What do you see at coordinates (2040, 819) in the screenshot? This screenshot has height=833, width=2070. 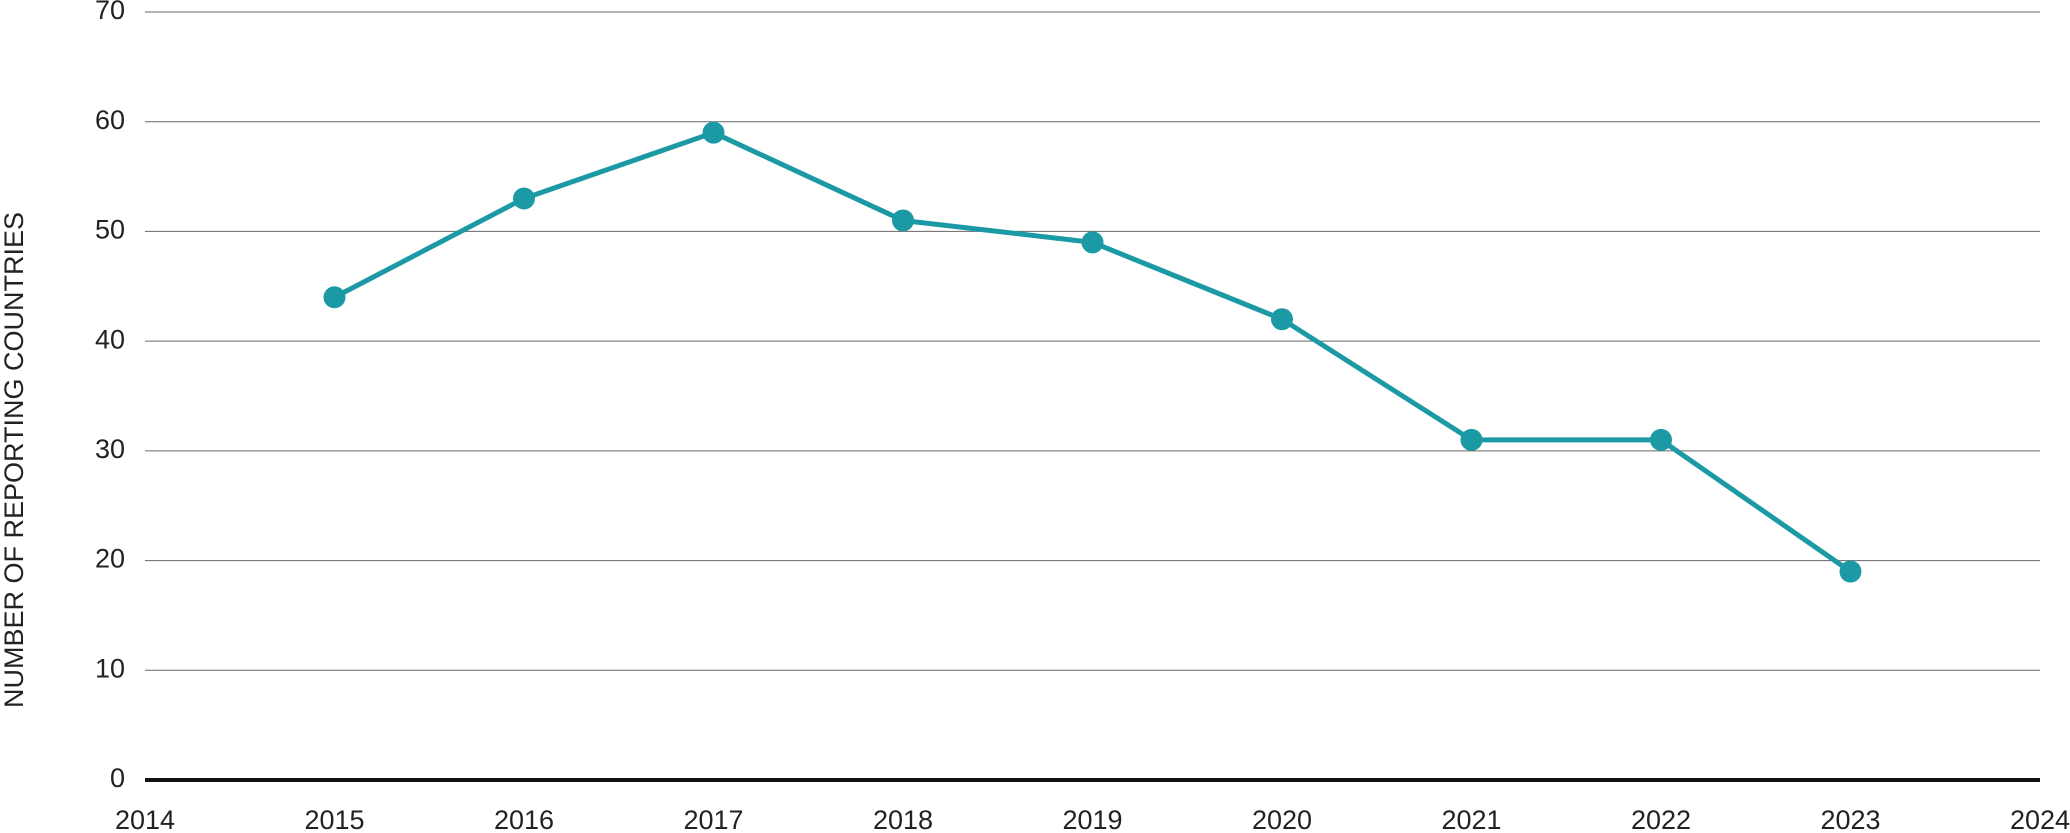 I see `x-tick-label: 2024` at bounding box center [2040, 819].